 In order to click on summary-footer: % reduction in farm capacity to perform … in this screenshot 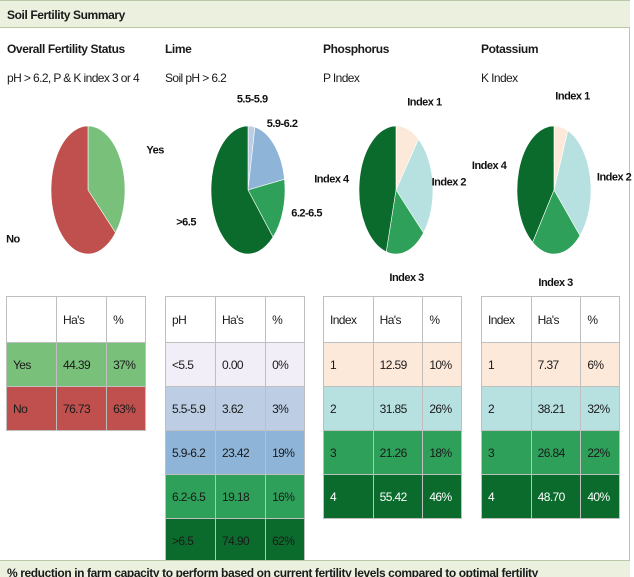, I will do `click(315, 568)`.